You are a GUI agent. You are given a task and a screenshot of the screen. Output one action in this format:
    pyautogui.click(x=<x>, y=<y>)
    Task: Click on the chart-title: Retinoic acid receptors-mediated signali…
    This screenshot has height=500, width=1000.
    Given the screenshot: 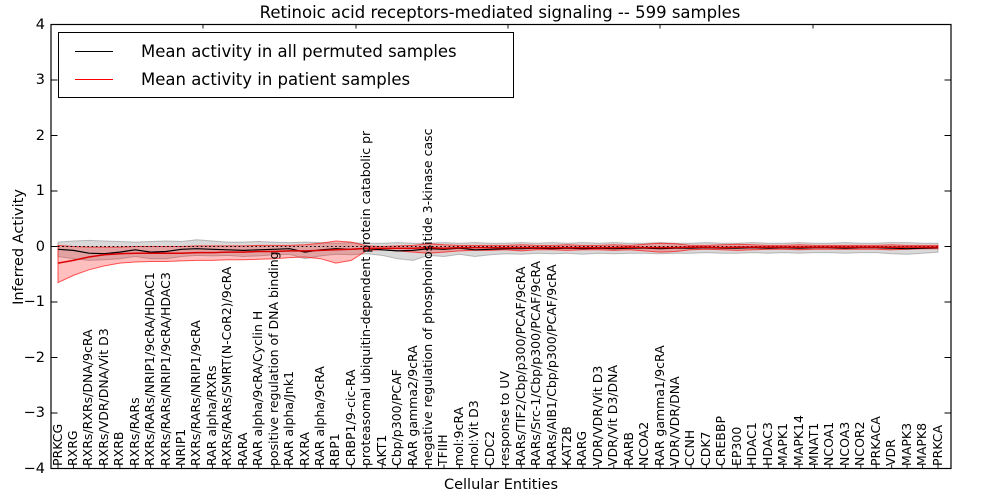 What is the action you would take?
    pyautogui.click(x=500, y=12)
    